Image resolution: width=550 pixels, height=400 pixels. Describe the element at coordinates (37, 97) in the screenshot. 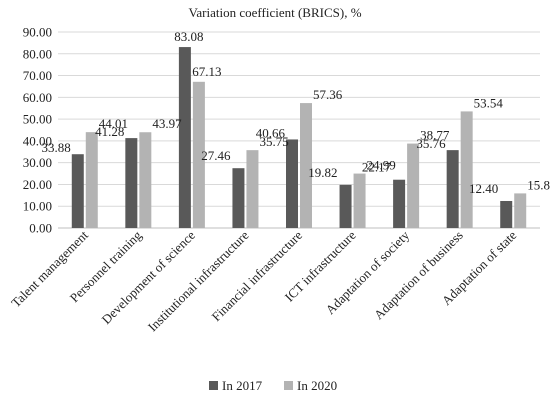

I see `y-tick-label: 60.00` at that location.